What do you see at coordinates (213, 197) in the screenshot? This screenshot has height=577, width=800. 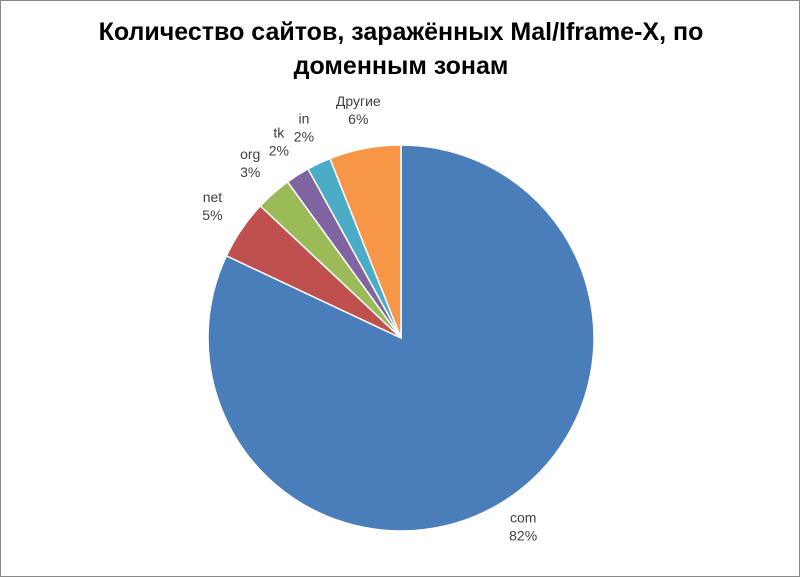 I see `slice-category-label: net` at bounding box center [213, 197].